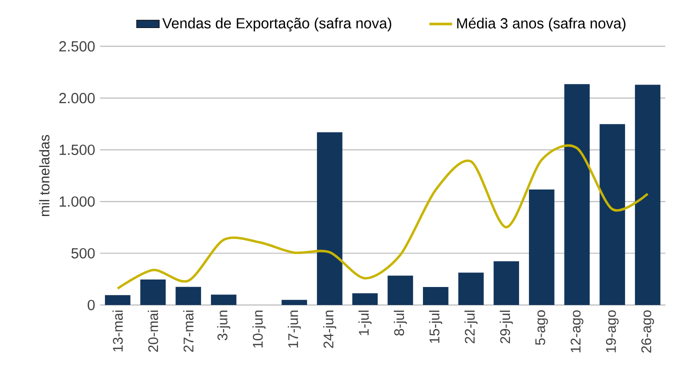  I want to click on x-tick-label: 17-jun, so click(294, 329).